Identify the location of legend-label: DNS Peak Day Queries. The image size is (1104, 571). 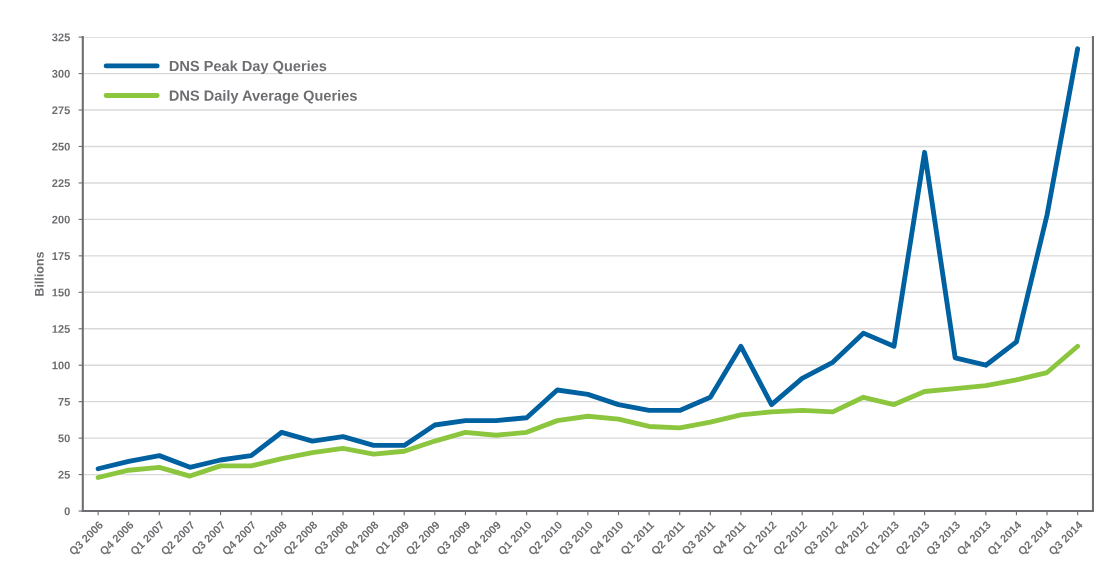
(248, 67).